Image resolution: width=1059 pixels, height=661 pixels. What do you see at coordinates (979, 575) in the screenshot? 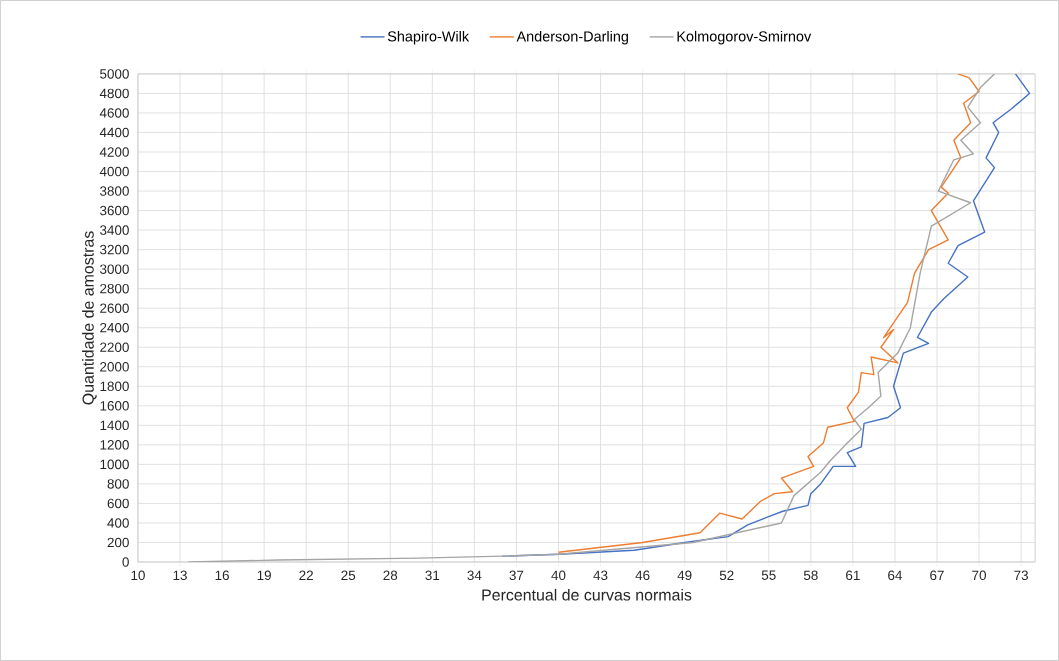
I see `x-tick-label: 70` at bounding box center [979, 575].